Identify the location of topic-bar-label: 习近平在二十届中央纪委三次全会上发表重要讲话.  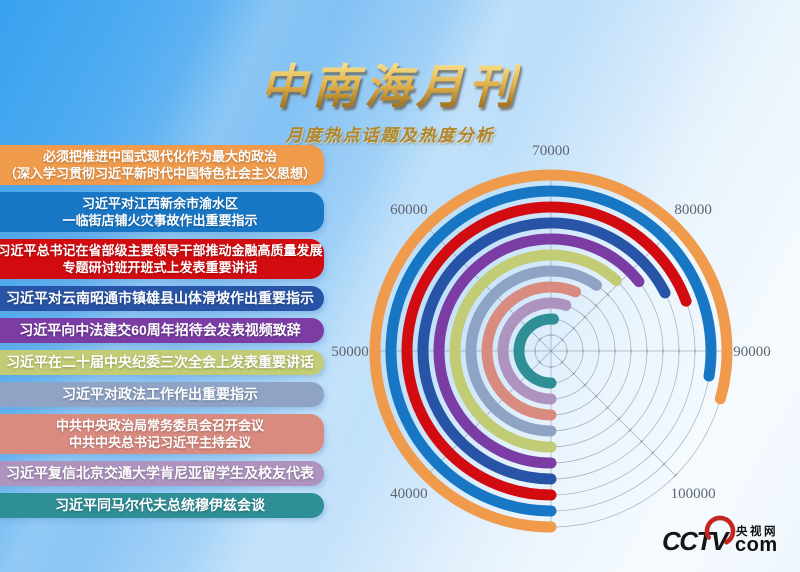
(160, 362).